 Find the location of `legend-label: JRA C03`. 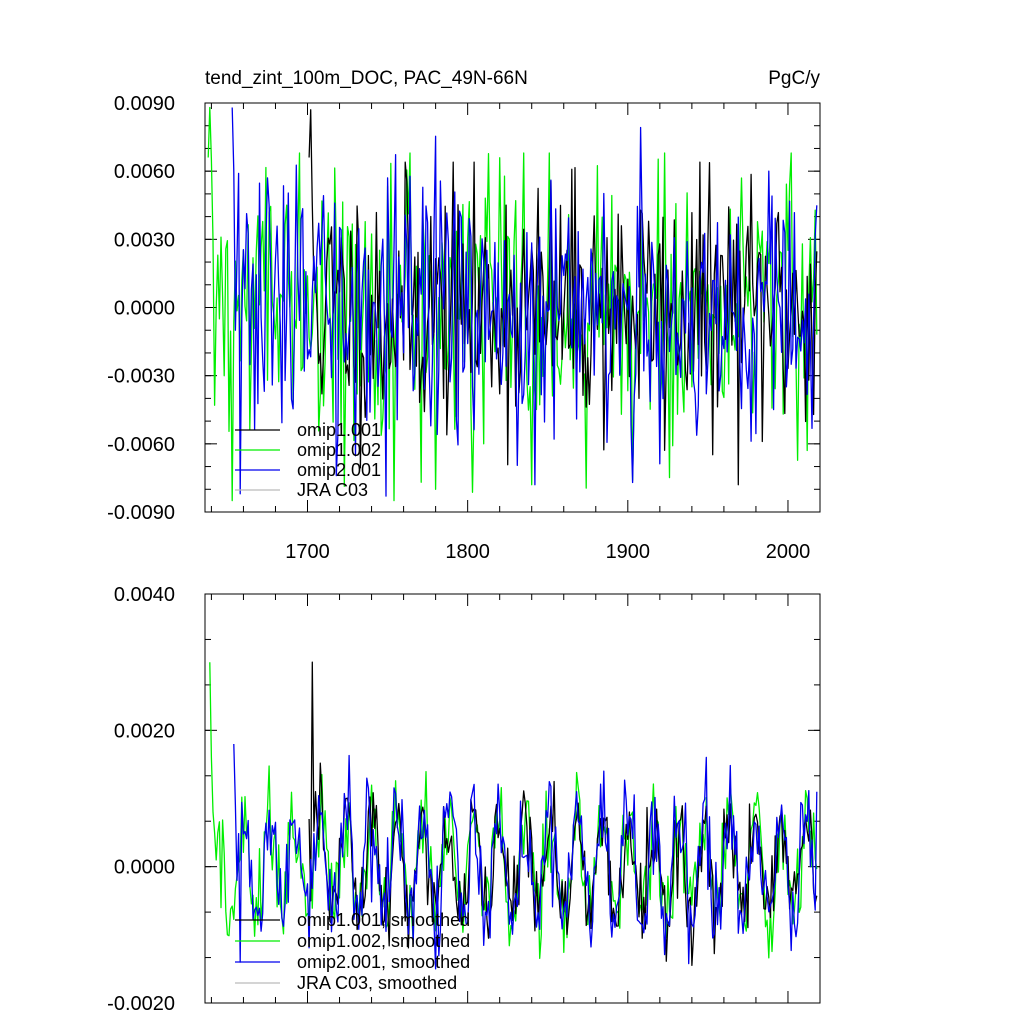

legend-label: JRA C03 is located at coordinates (332, 490).